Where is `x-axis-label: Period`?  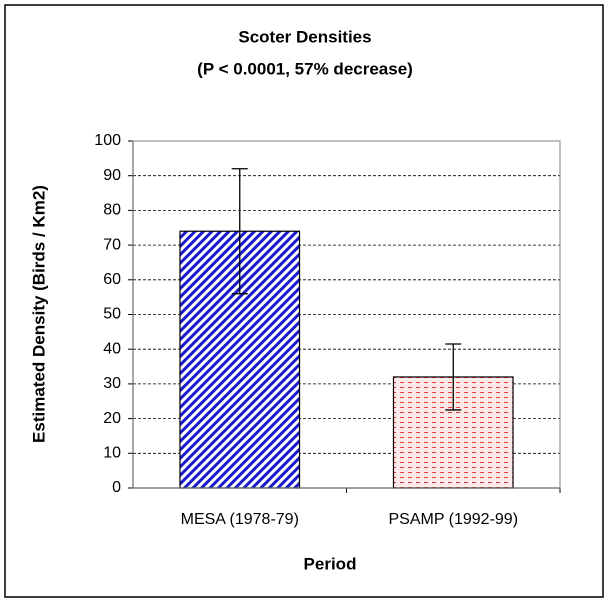
x-axis-label: Period is located at coordinates (330, 563).